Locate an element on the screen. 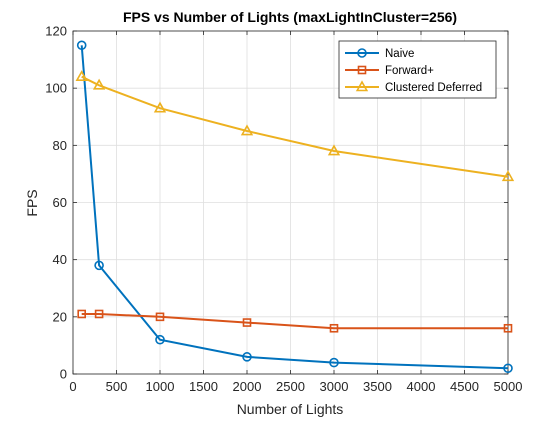  legend-label-clustered-deferred: Clustered Deferred is located at coordinates (433, 88).